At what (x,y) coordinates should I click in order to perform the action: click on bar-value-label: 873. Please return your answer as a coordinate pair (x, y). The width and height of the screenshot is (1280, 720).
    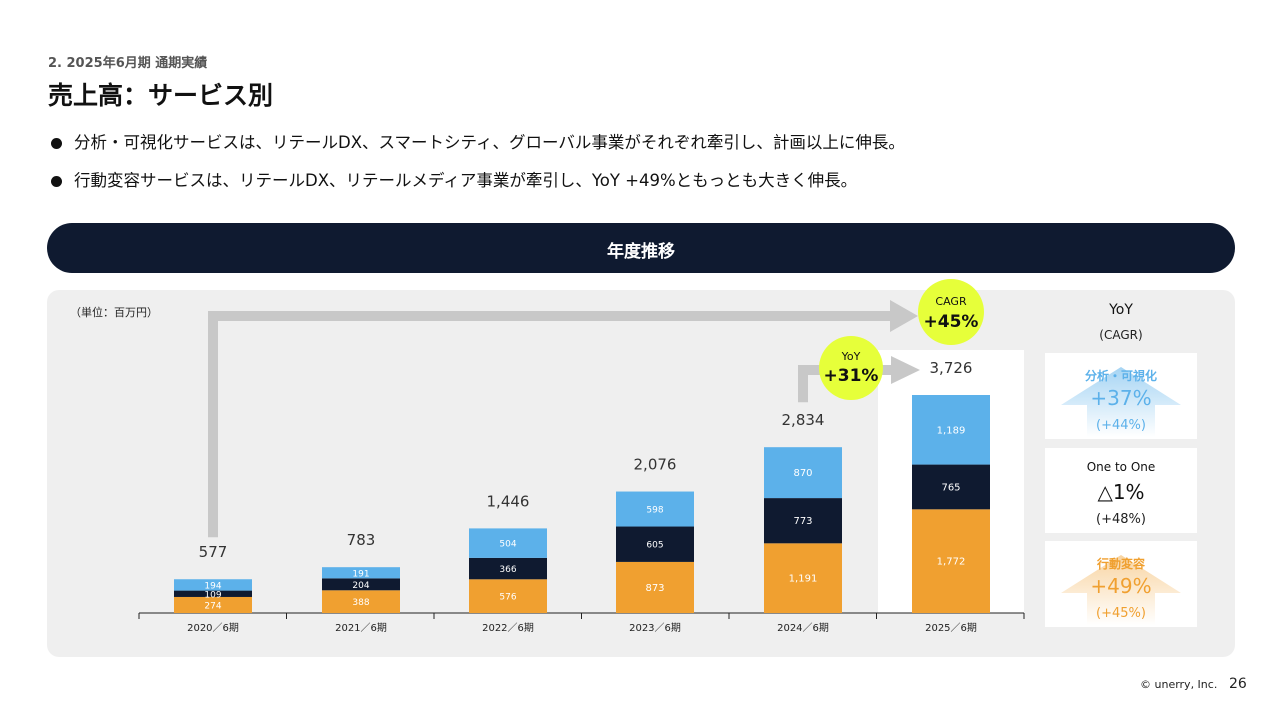
    Looking at the image, I should click on (654, 588).